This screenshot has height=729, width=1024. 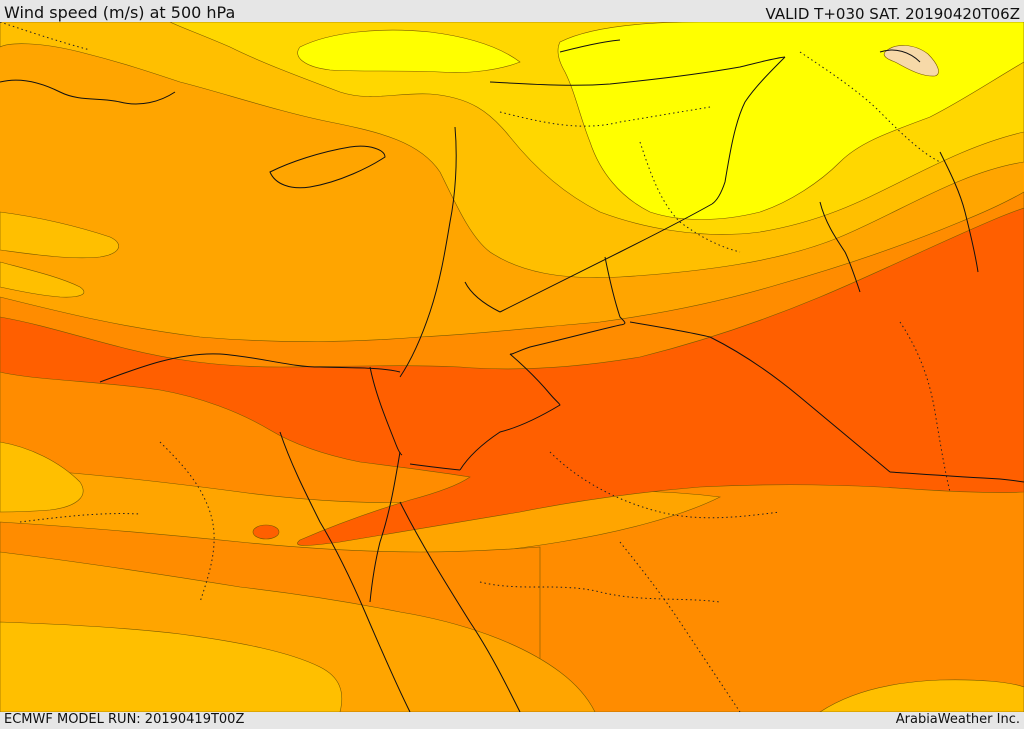 I want to click on valid-time: VALID T+030 SAT. 20190420T06Z, so click(x=892, y=14).